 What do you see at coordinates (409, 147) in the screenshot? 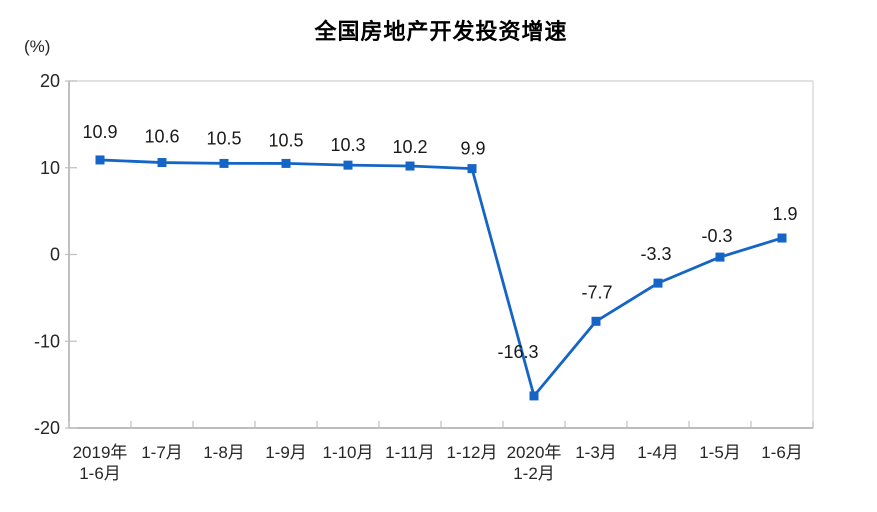
I see `data-point-label: 10.2` at bounding box center [409, 147].